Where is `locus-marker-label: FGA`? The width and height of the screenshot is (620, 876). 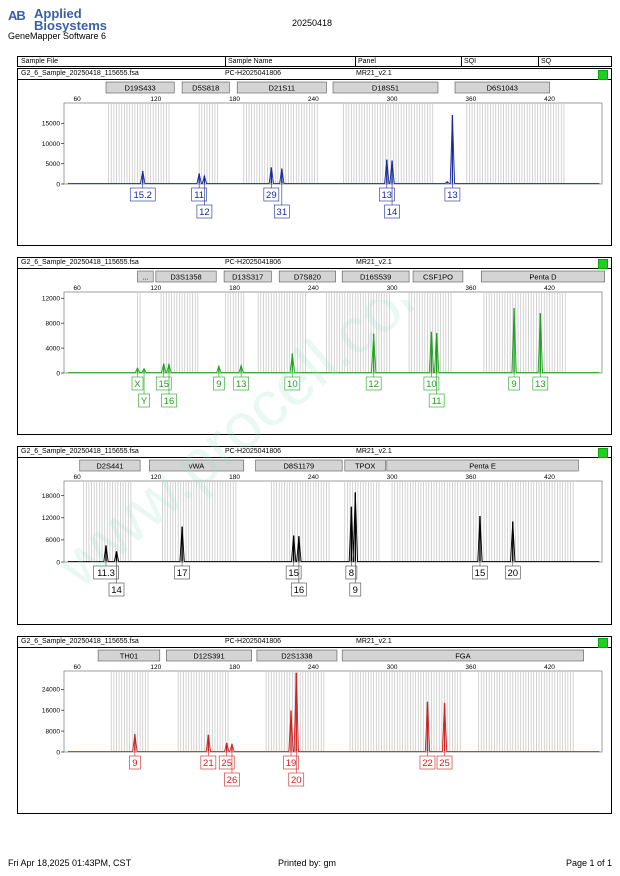 locus-marker-label: FGA is located at coordinates (462, 656).